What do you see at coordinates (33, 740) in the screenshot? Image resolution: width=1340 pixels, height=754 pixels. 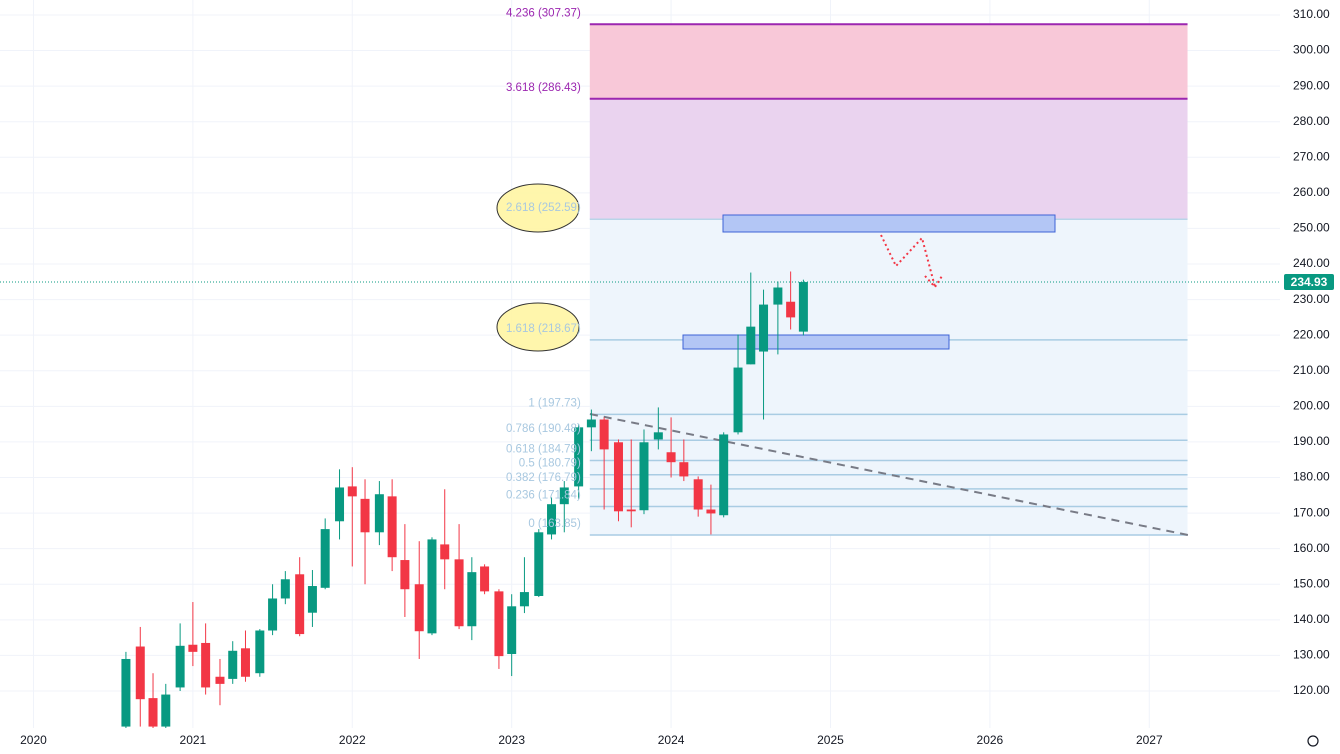 I see `x-tick-label: 2020` at bounding box center [33, 740].